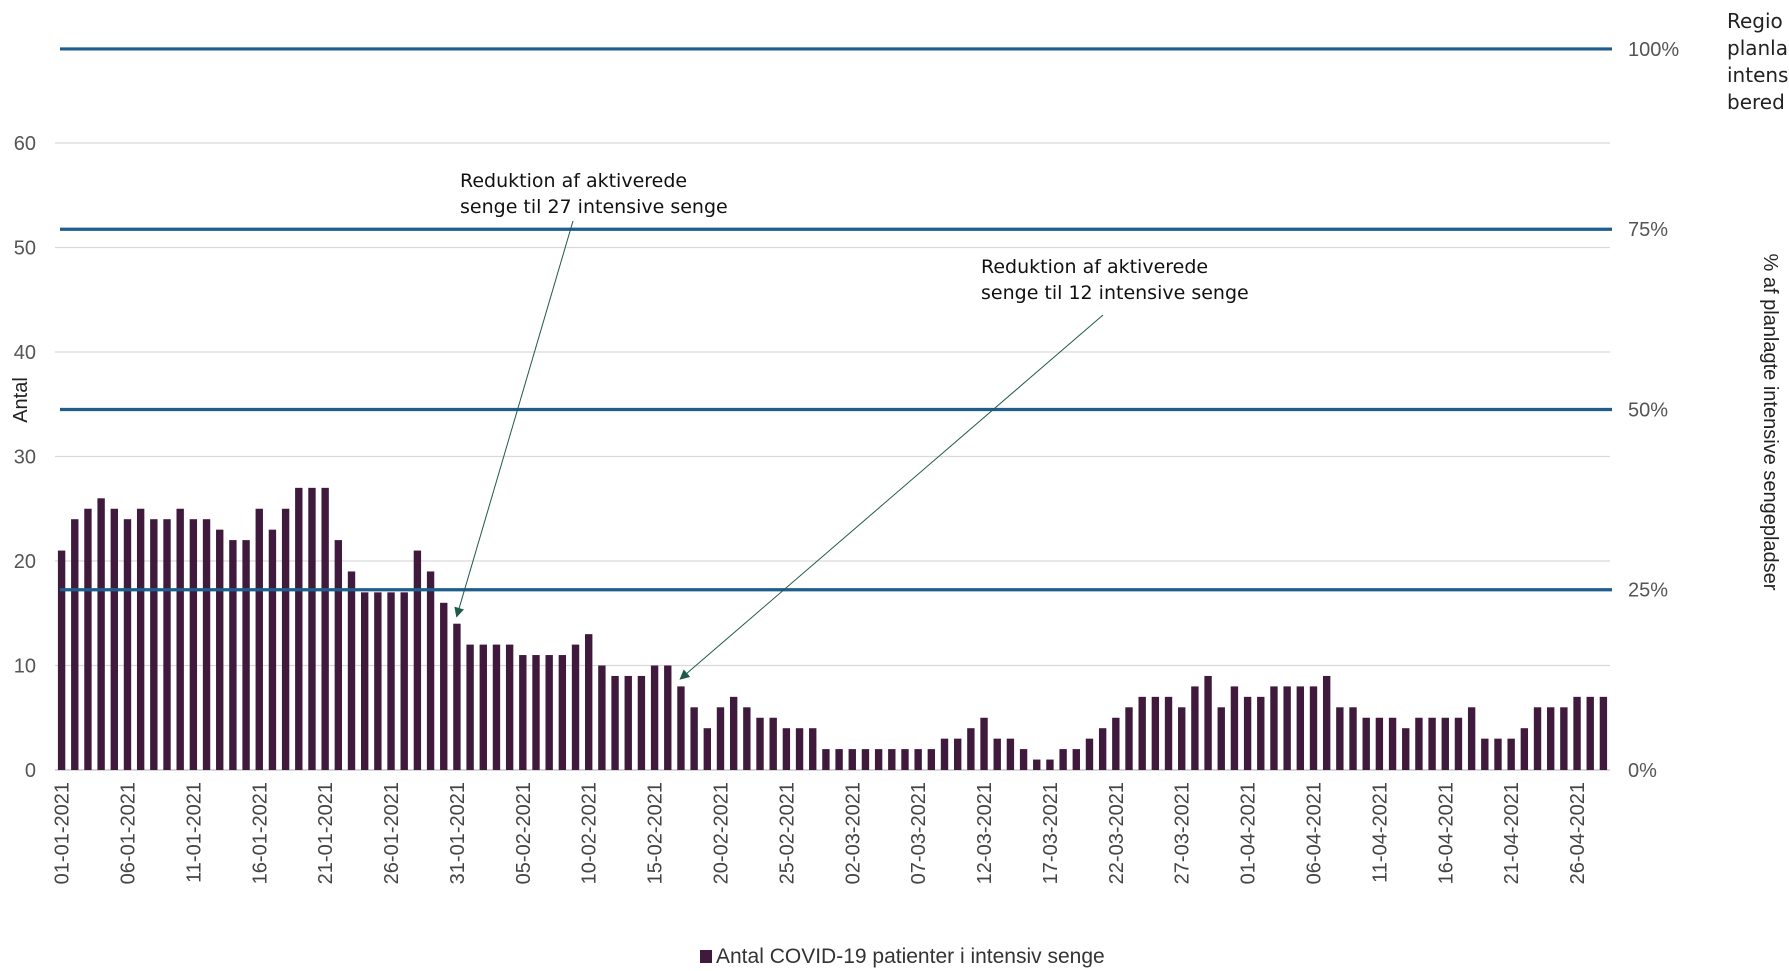  I want to click on x-tick-label: 01-04-2021, so click(1249, 833).